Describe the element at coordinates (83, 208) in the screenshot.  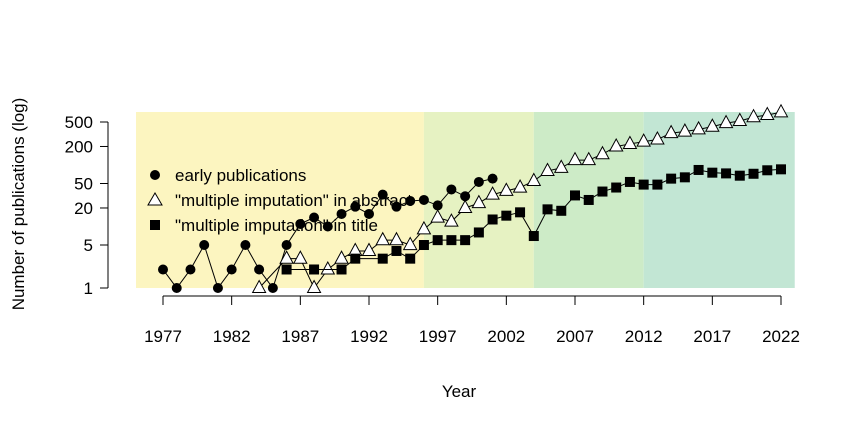
I see `y-tick-label: 20` at that location.